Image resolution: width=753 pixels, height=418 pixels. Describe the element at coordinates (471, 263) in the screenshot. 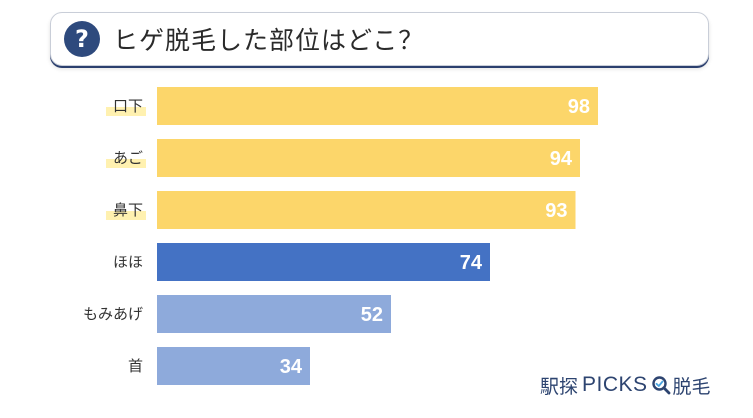

I see `value-label: 74` at that location.